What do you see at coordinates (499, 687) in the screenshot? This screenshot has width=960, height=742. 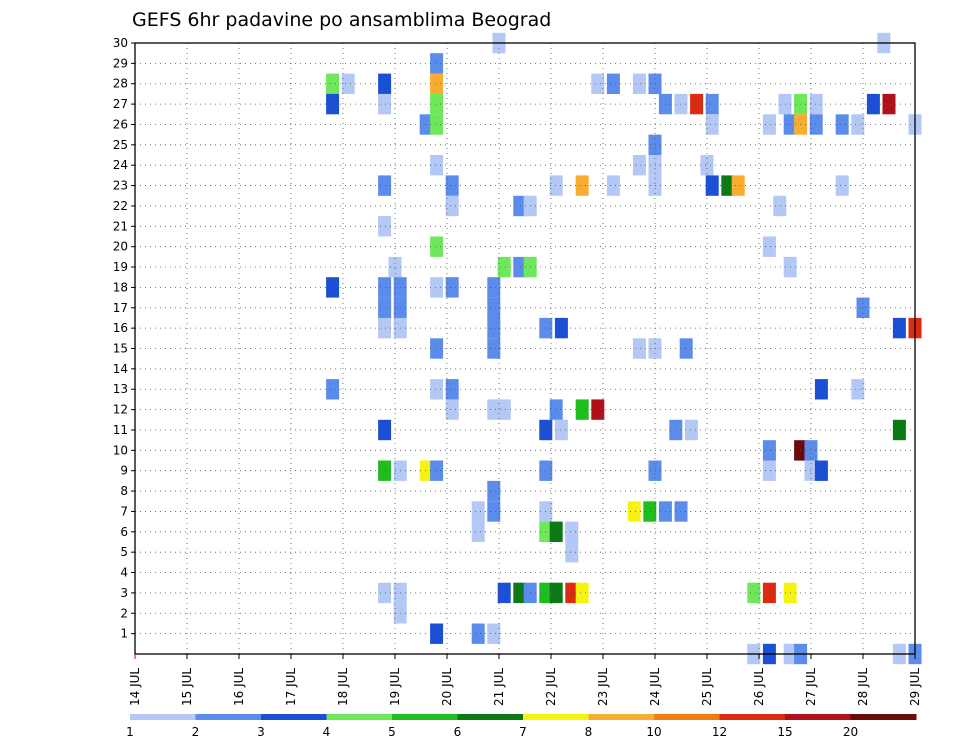 I see `x-tick-label: 21 JUL` at bounding box center [499, 687].